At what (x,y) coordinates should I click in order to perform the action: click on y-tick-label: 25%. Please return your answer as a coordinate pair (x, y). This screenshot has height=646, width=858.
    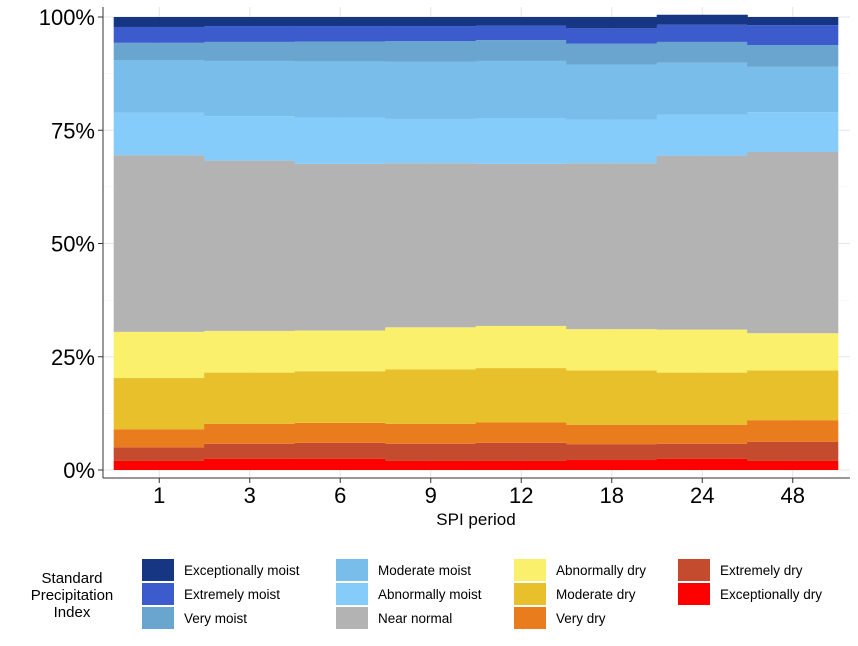
    Looking at the image, I should click on (73, 357).